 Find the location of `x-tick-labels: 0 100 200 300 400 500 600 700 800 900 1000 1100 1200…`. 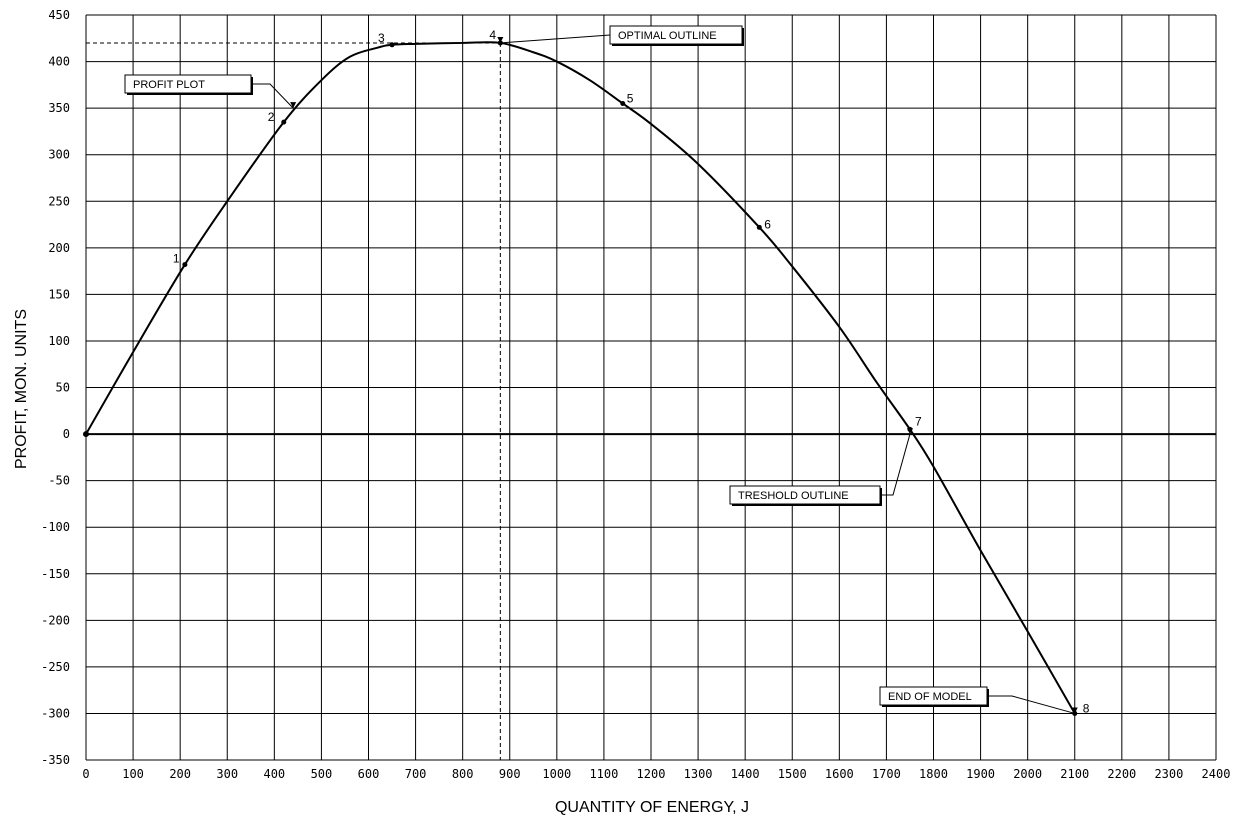

x-tick-labels: 0 100 200 300 400 500 600 700 800 900 1000 1100 1200… is located at coordinates (656, 774).